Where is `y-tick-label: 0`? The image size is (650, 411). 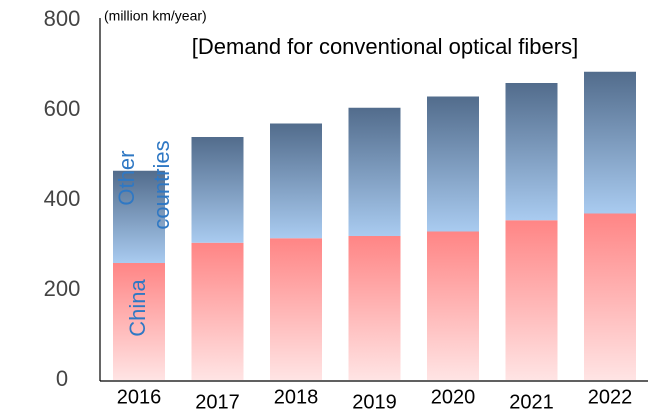
y-tick-label: 0 is located at coordinates (62, 378).